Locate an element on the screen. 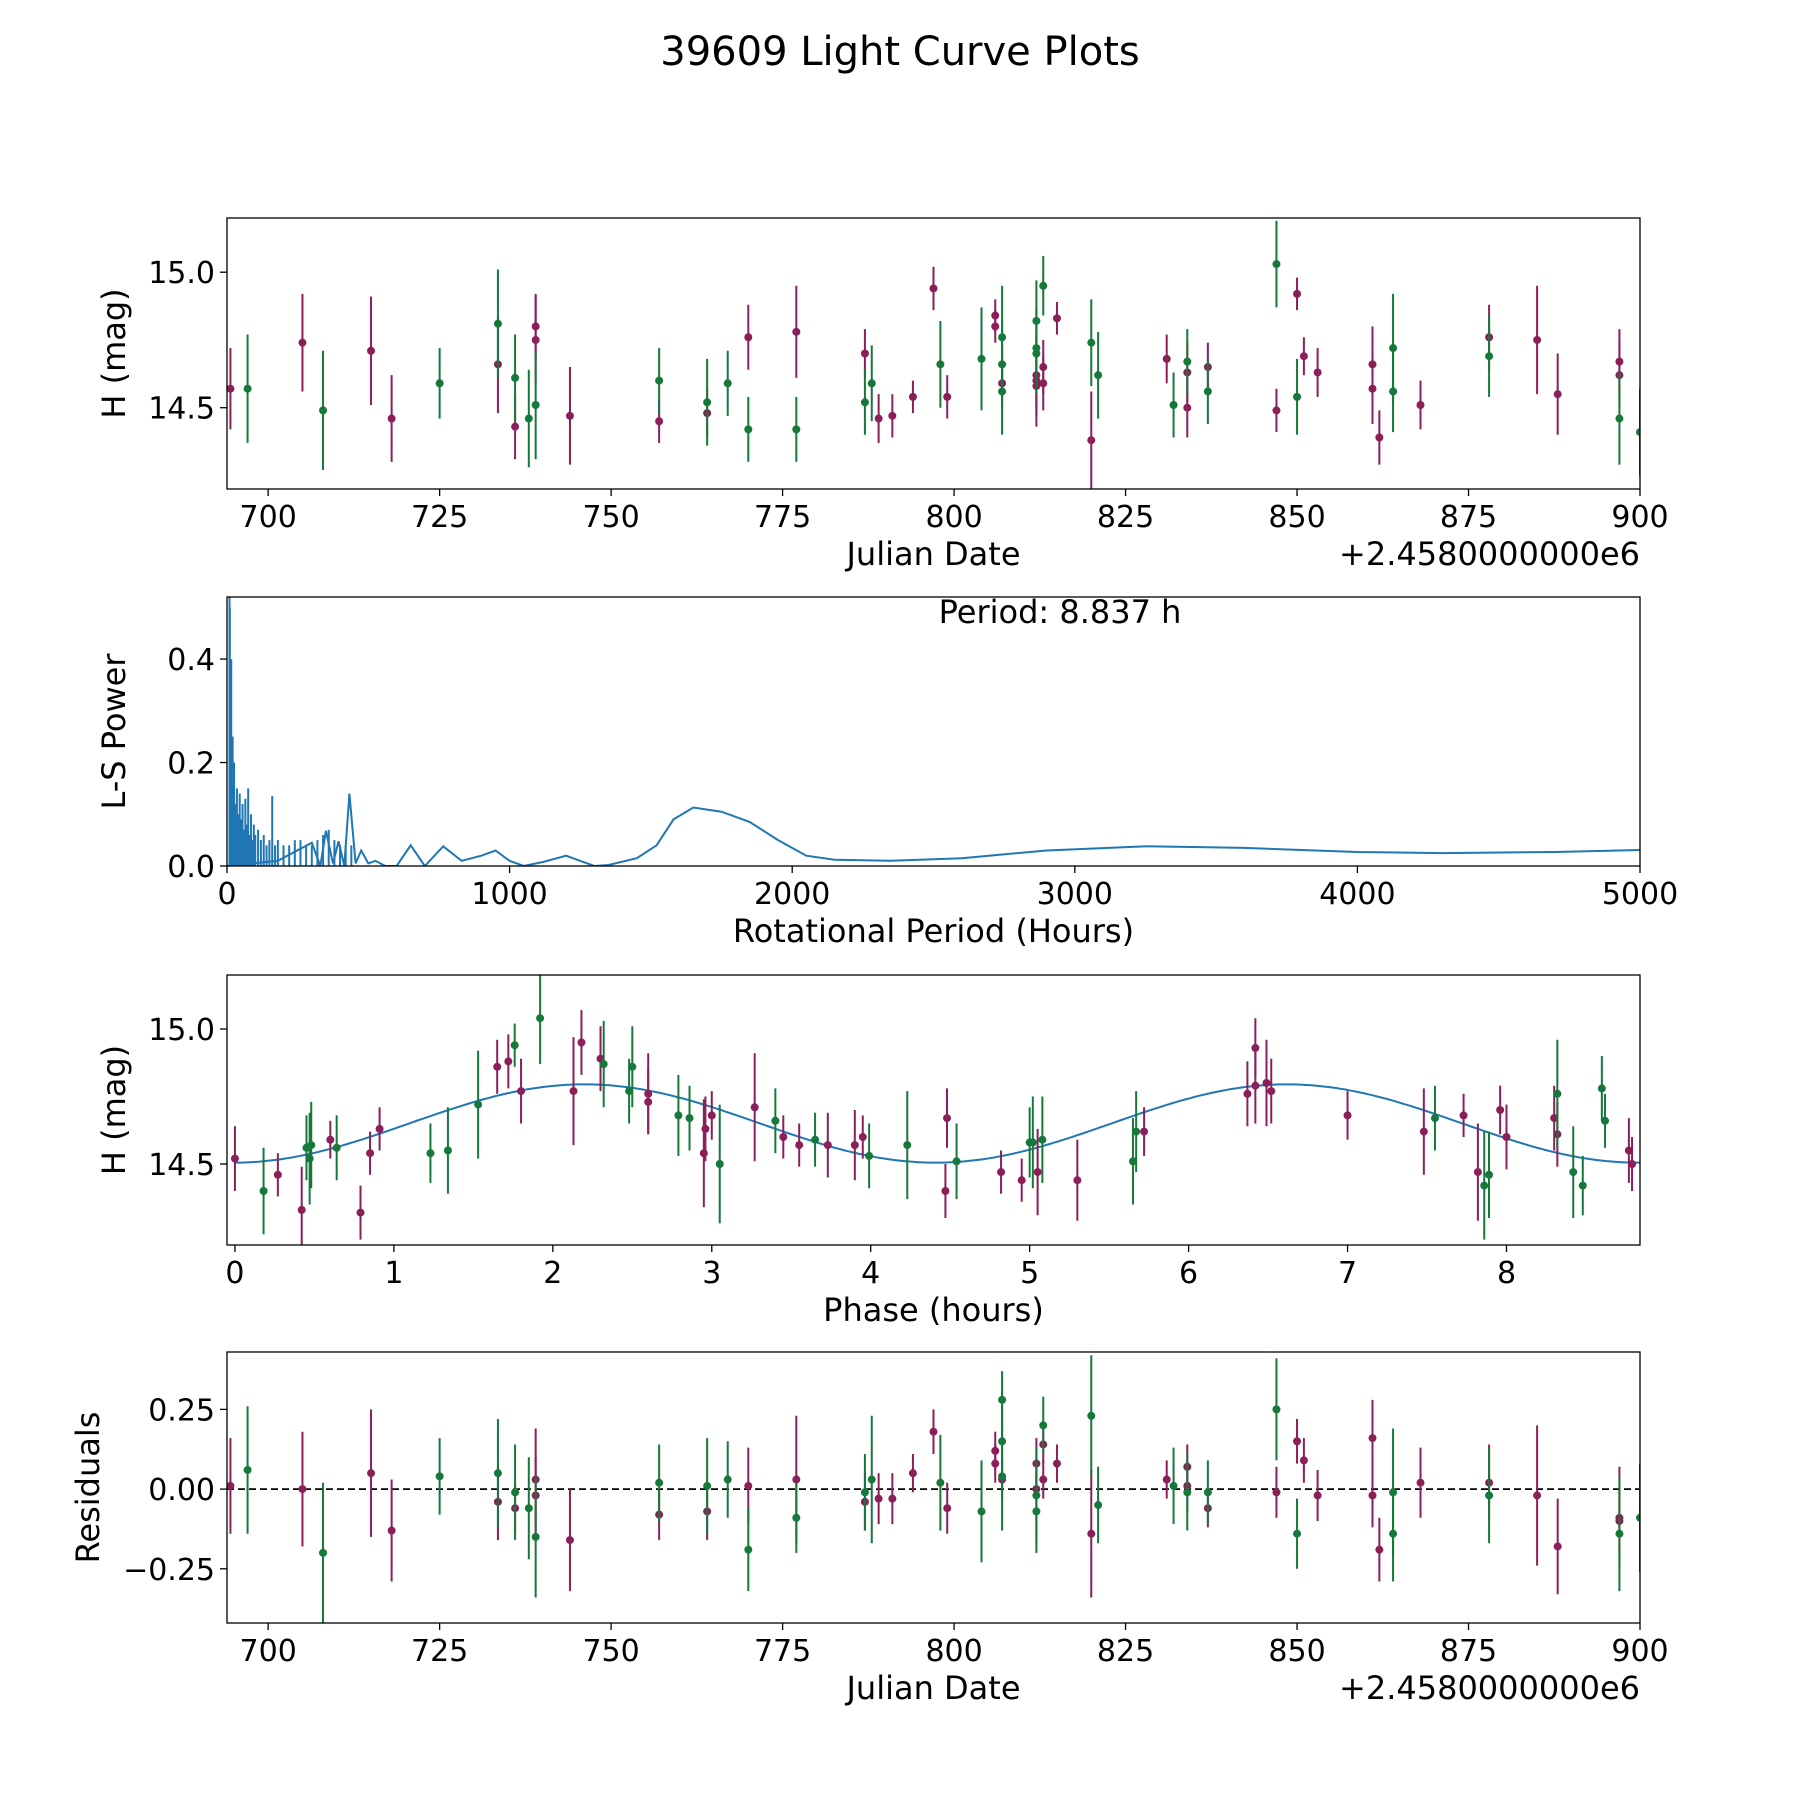  x-axis-label: Julian Date is located at coordinates (932, 1688).